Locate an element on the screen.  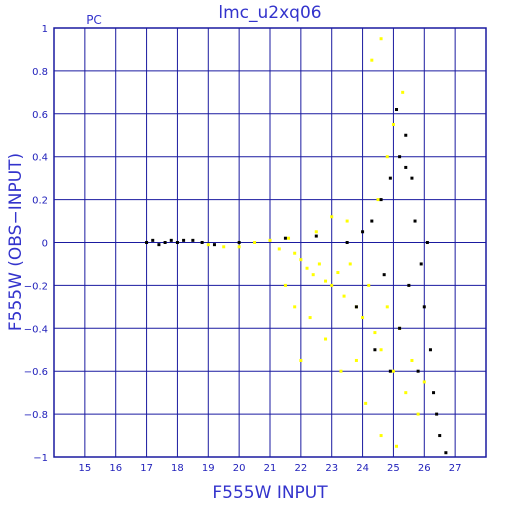
x-tick-labels: 15 16 17 18 19 20 21 22 23 24 25 26 27 is located at coordinates (269, 468).